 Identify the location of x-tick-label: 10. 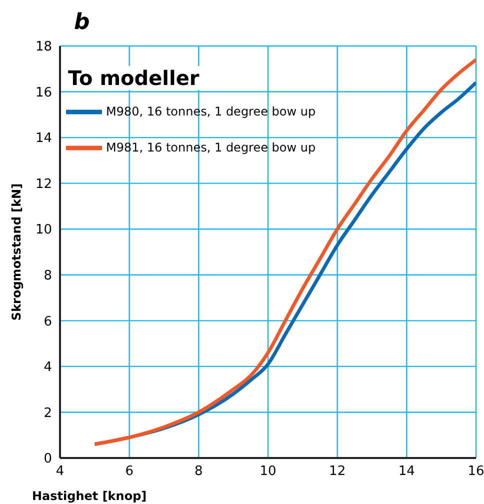
(268, 472).